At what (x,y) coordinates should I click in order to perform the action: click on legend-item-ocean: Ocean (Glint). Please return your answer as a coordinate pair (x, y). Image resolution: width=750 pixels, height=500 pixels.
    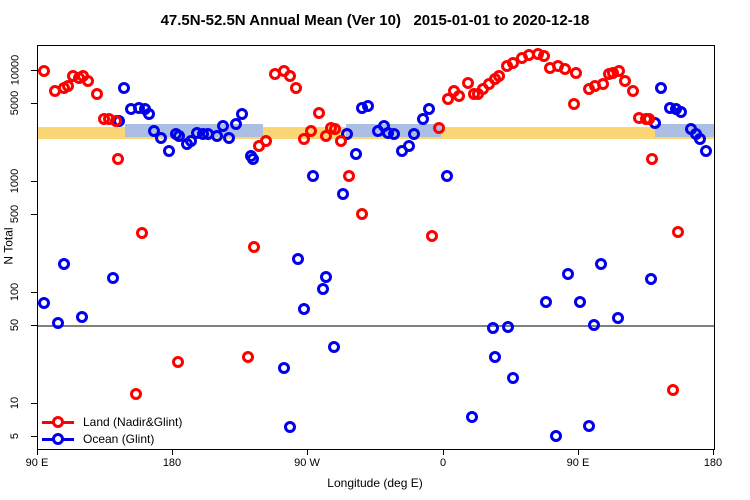
    Looking at the image, I should click on (112, 438).